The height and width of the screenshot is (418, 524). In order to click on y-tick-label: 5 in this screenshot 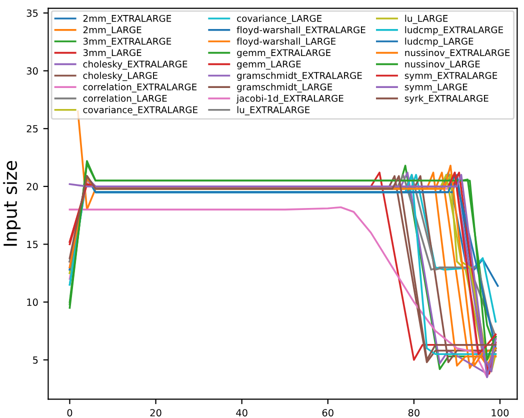, I will do `click(35, 360)`.